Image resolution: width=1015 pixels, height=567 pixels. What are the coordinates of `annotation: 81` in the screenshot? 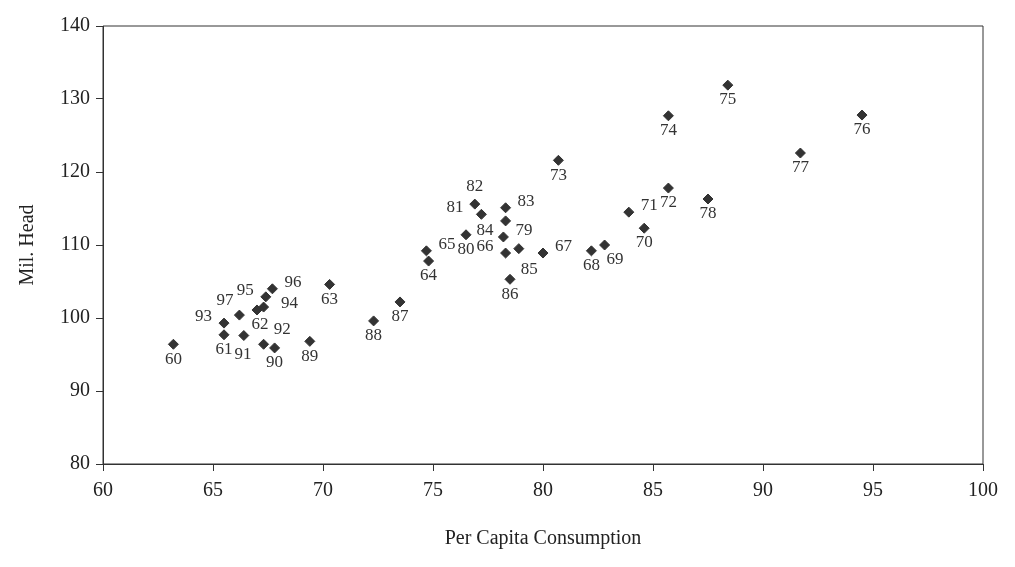 It's located at (455, 207).